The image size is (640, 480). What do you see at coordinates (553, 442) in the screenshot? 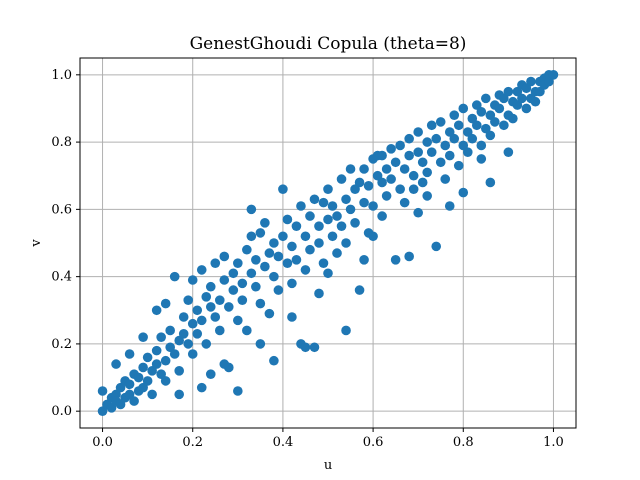
I see `x-tick-label: 1.0` at bounding box center [553, 442].